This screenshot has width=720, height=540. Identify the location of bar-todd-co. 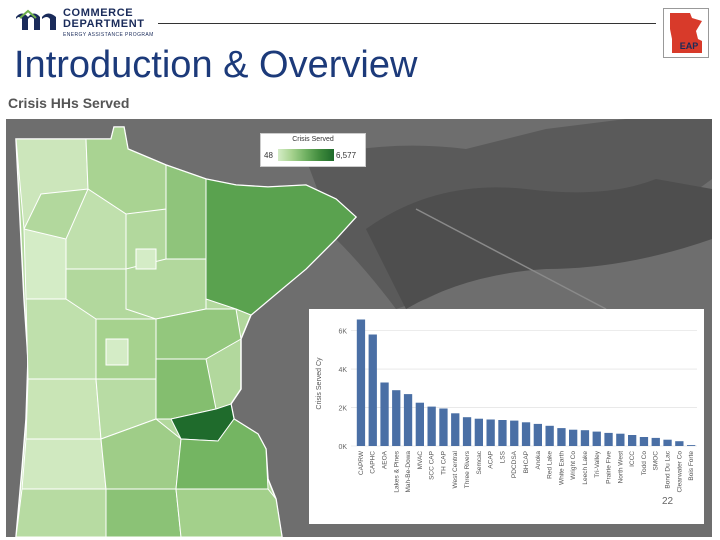
(644, 441).